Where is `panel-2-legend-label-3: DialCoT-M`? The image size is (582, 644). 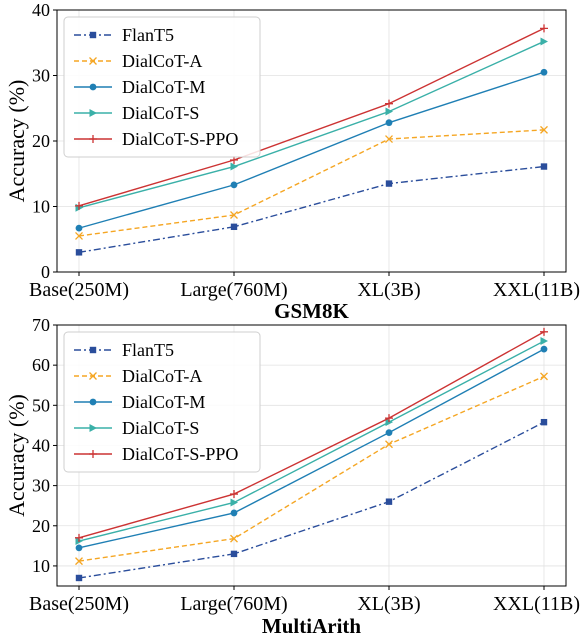
panel-2-legend-label-3: DialCoT-M is located at coordinates (163, 402).